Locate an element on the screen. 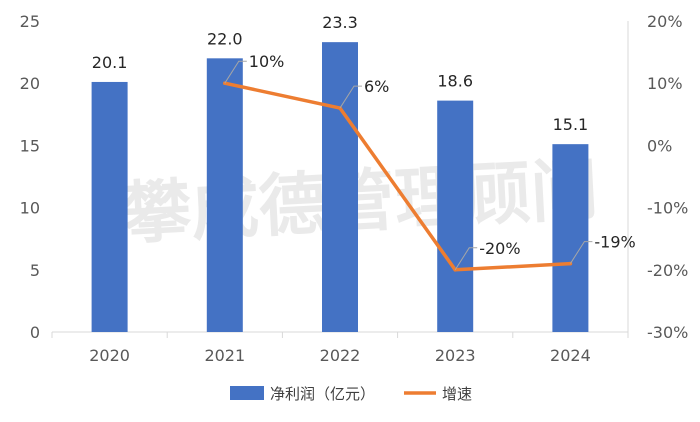 The width and height of the screenshot is (700, 422). legend: 净利润（亿元） 增速 is located at coordinates (351, 394).